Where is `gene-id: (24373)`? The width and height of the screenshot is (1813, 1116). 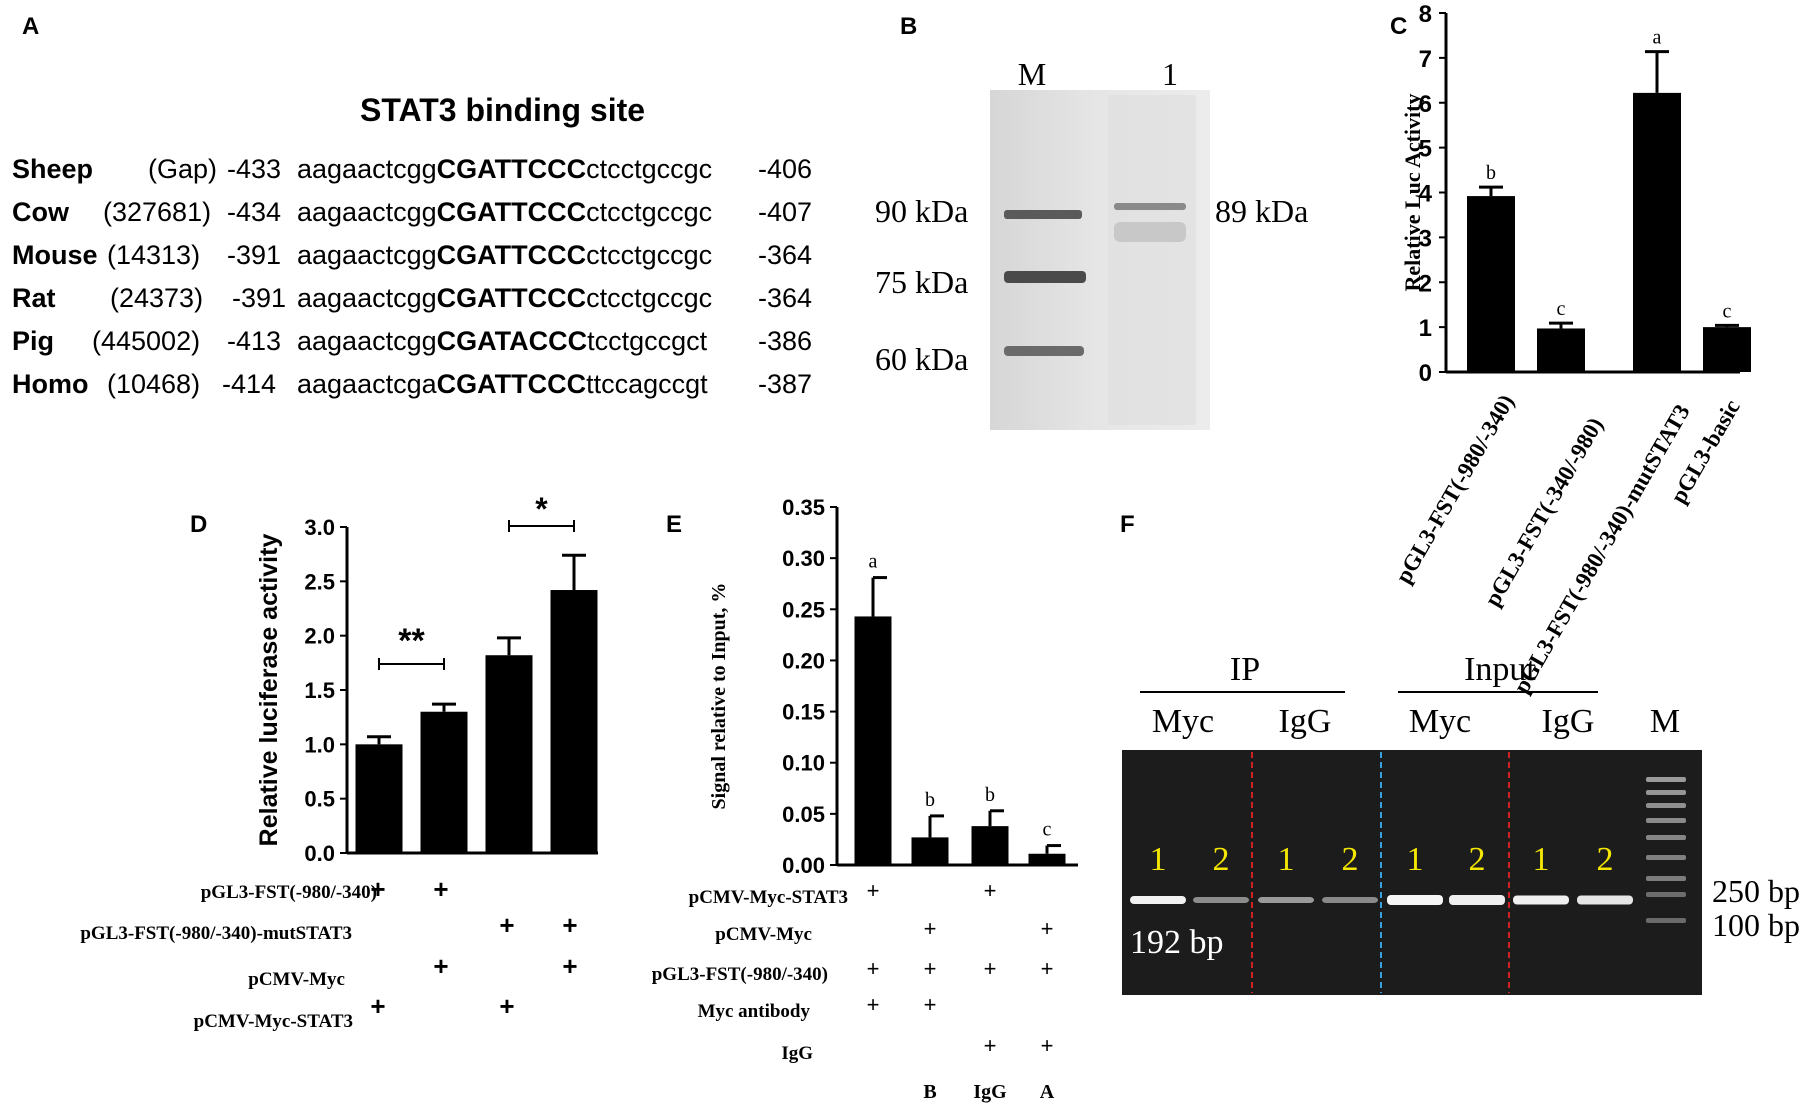 gene-id: (24373) is located at coordinates (156, 298).